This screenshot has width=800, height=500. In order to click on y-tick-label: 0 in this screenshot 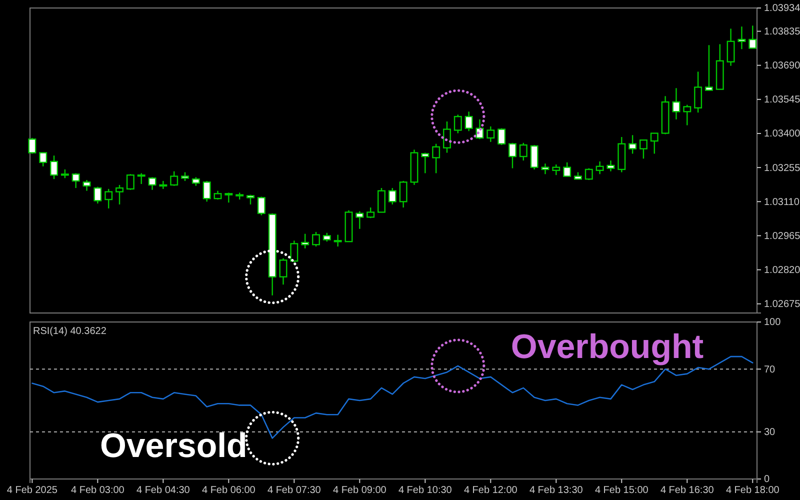, I will do `click(767, 480)`.